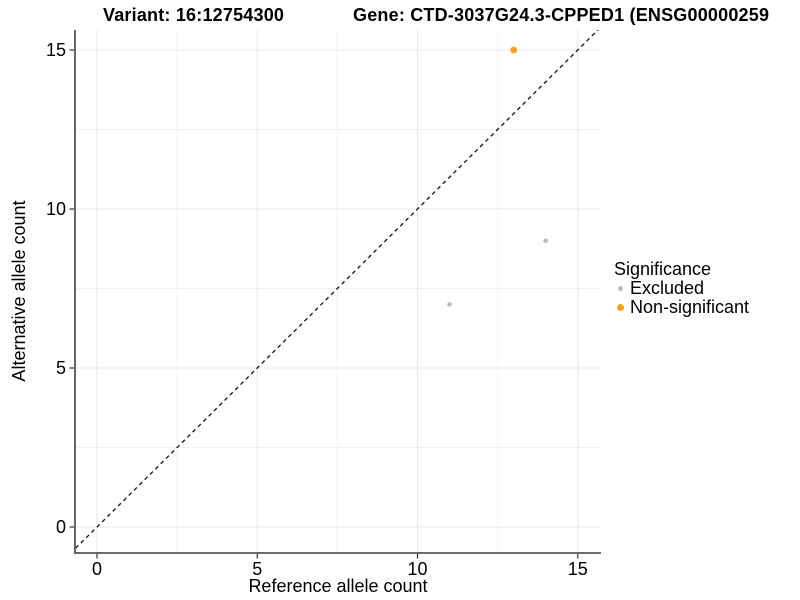 The width and height of the screenshot is (800, 600). I want to click on y-tick-label: 15, so click(56, 50).